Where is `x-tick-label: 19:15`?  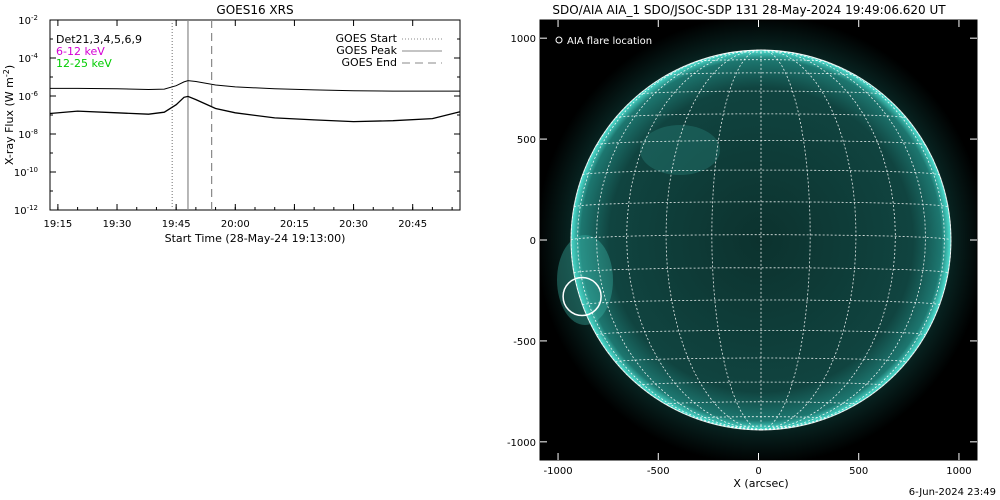
x-tick-label: 19:15 is located at coordinates (57, 224).